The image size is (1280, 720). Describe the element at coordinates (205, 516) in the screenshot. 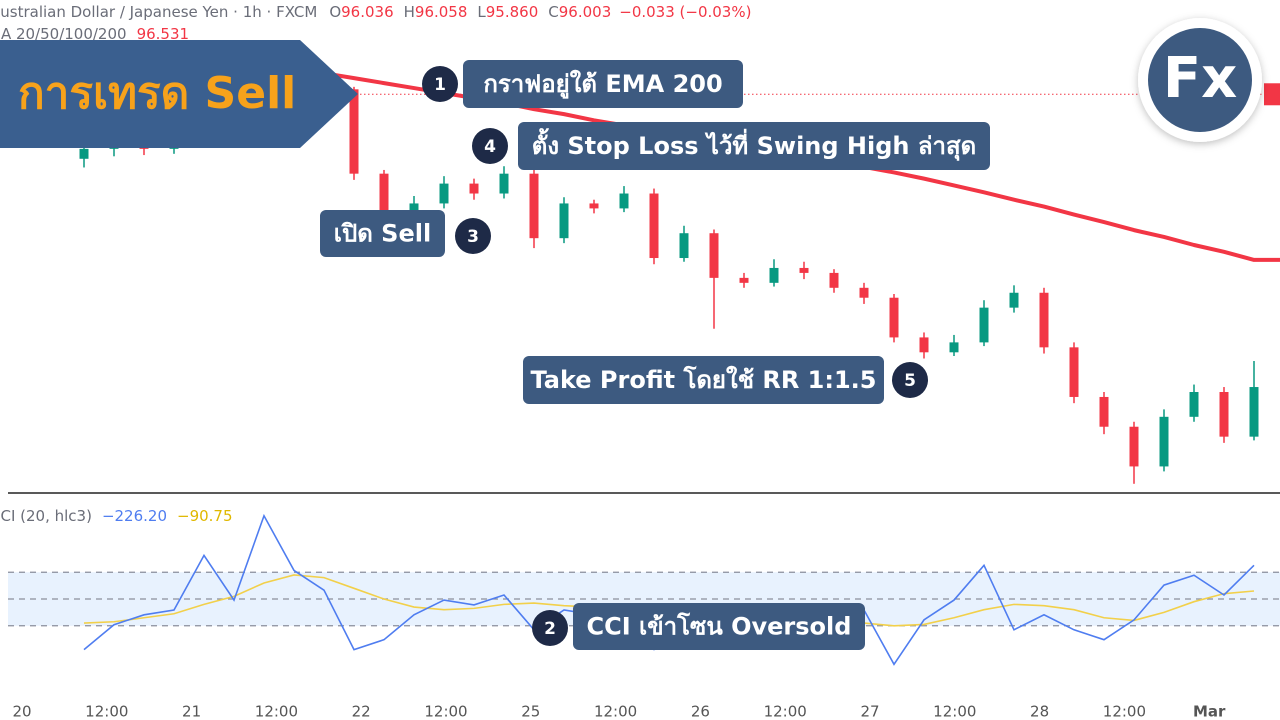

I see `cci-signal-value: −90.75` at that location.